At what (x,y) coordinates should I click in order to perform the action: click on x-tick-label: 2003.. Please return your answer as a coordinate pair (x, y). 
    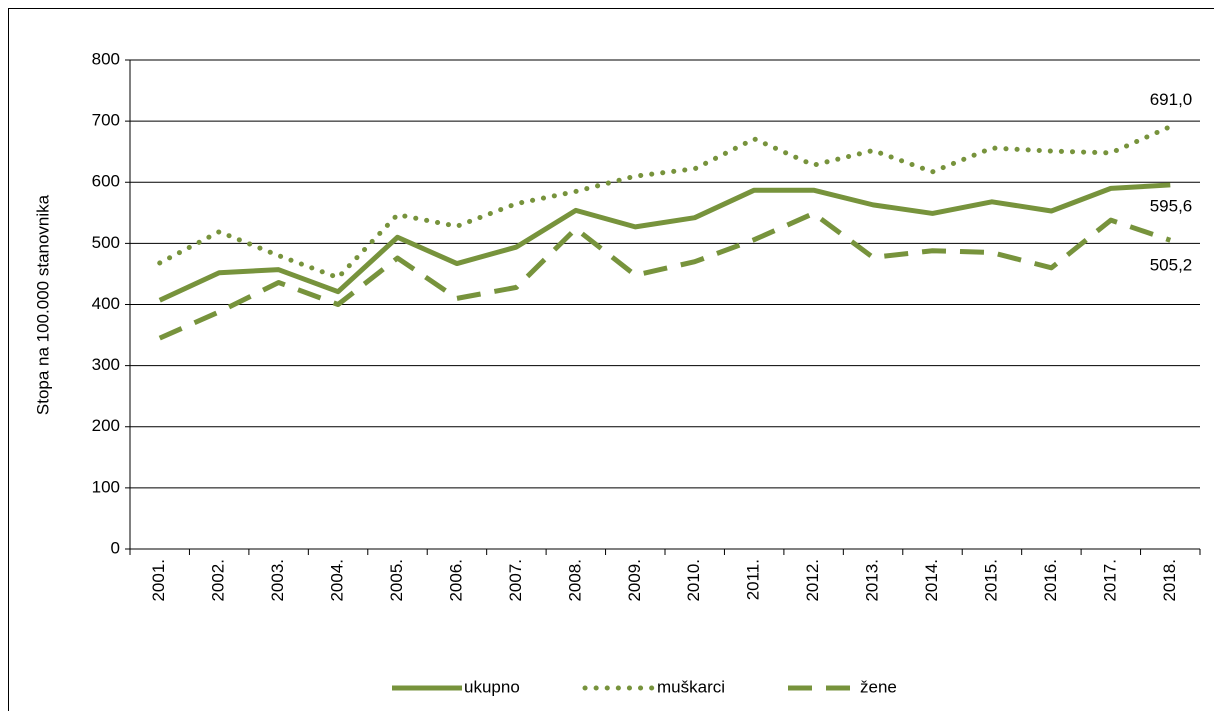
    Looking at the image, I should click on (277, 580).